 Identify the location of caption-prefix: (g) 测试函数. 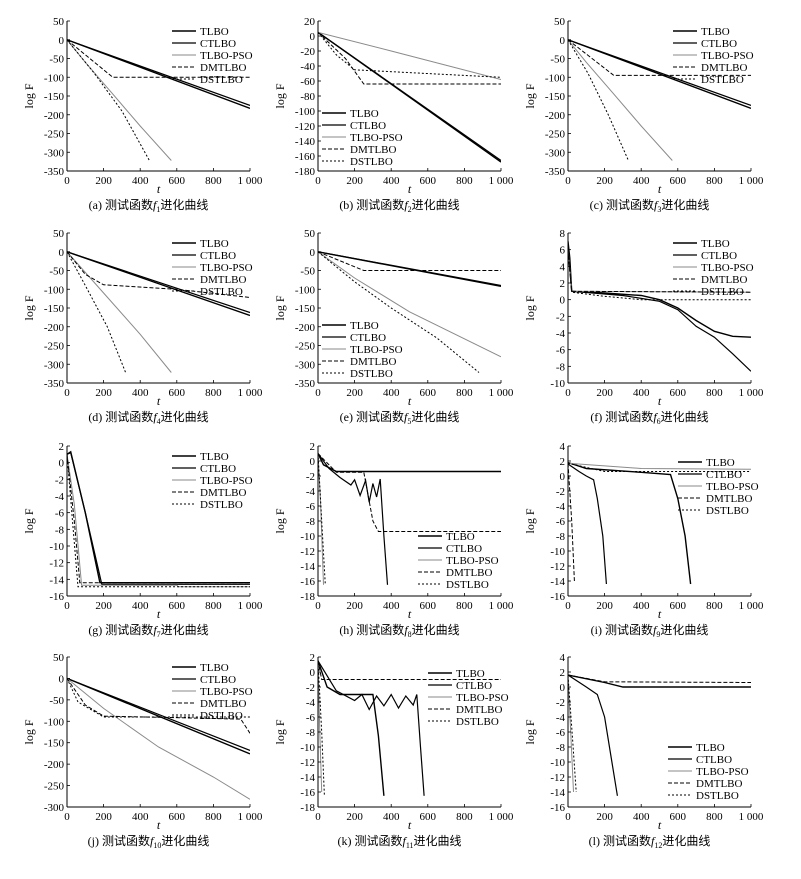
(120, 629).